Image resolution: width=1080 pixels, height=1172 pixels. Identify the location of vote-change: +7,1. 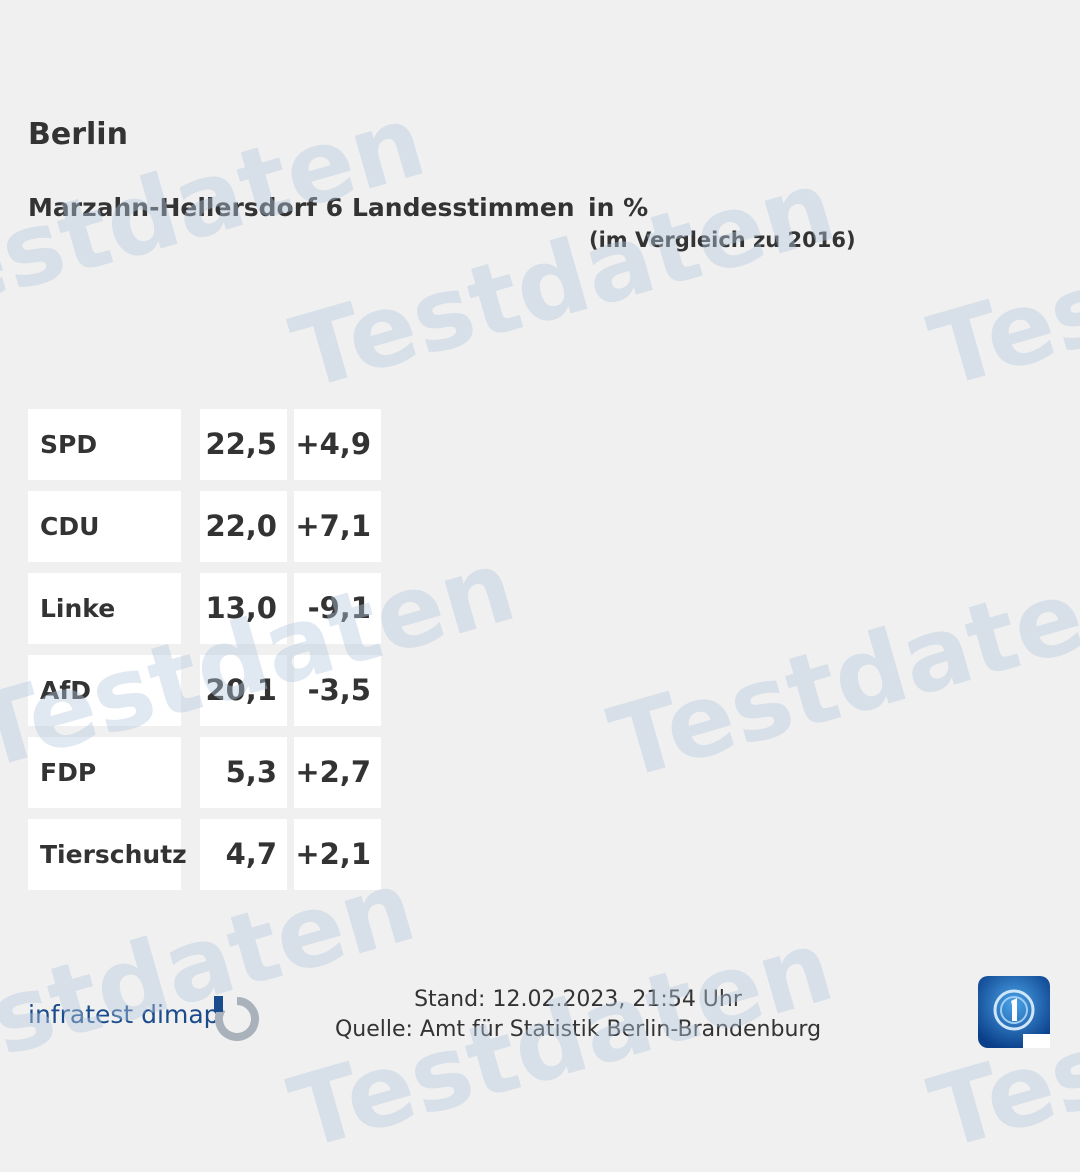
(337, 526).